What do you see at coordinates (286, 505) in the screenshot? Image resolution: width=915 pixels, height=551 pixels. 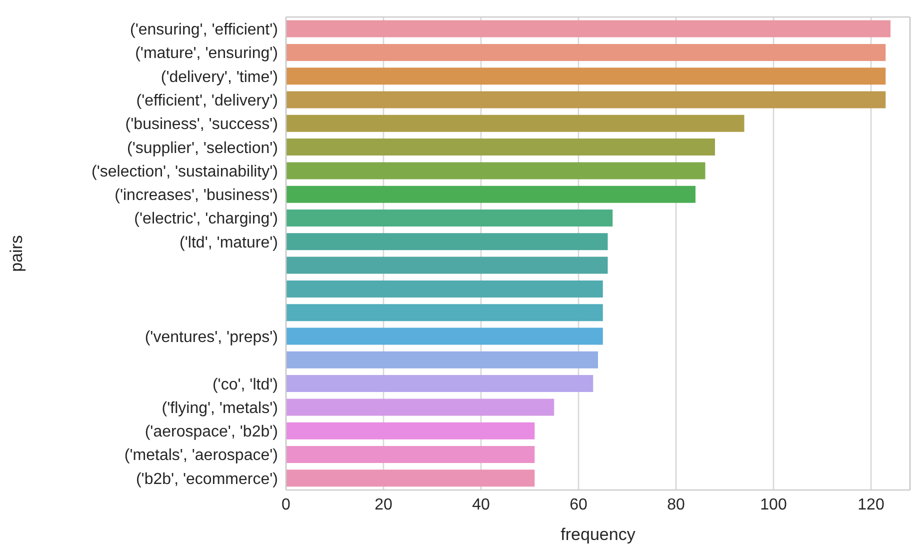 I see `x-tick-label: 0` at bounding box center [286, 505].